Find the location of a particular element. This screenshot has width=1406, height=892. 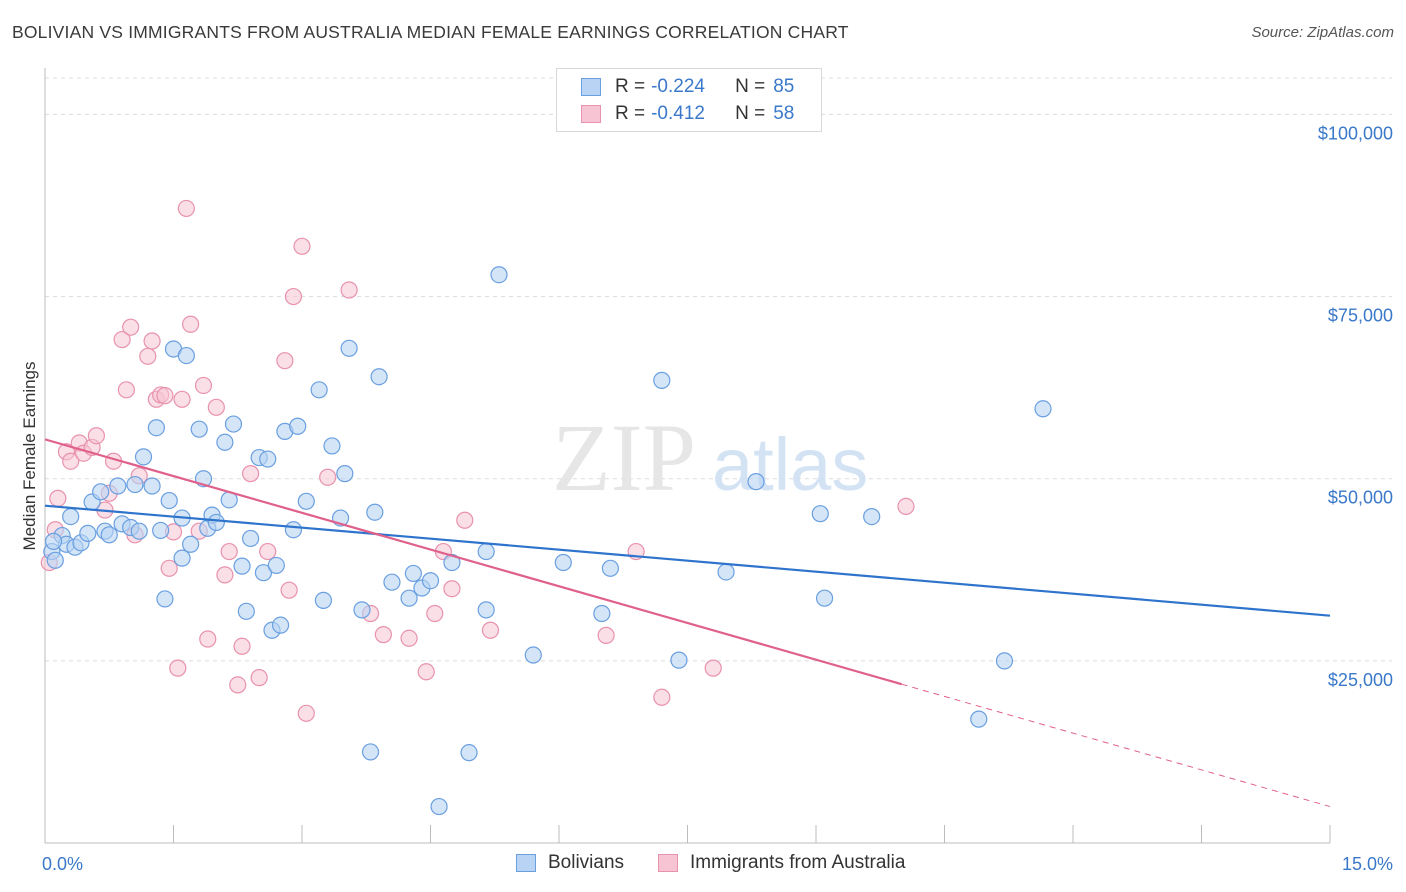

y-axis-label: Median Female Earnings is located at coordinates (29, 456).